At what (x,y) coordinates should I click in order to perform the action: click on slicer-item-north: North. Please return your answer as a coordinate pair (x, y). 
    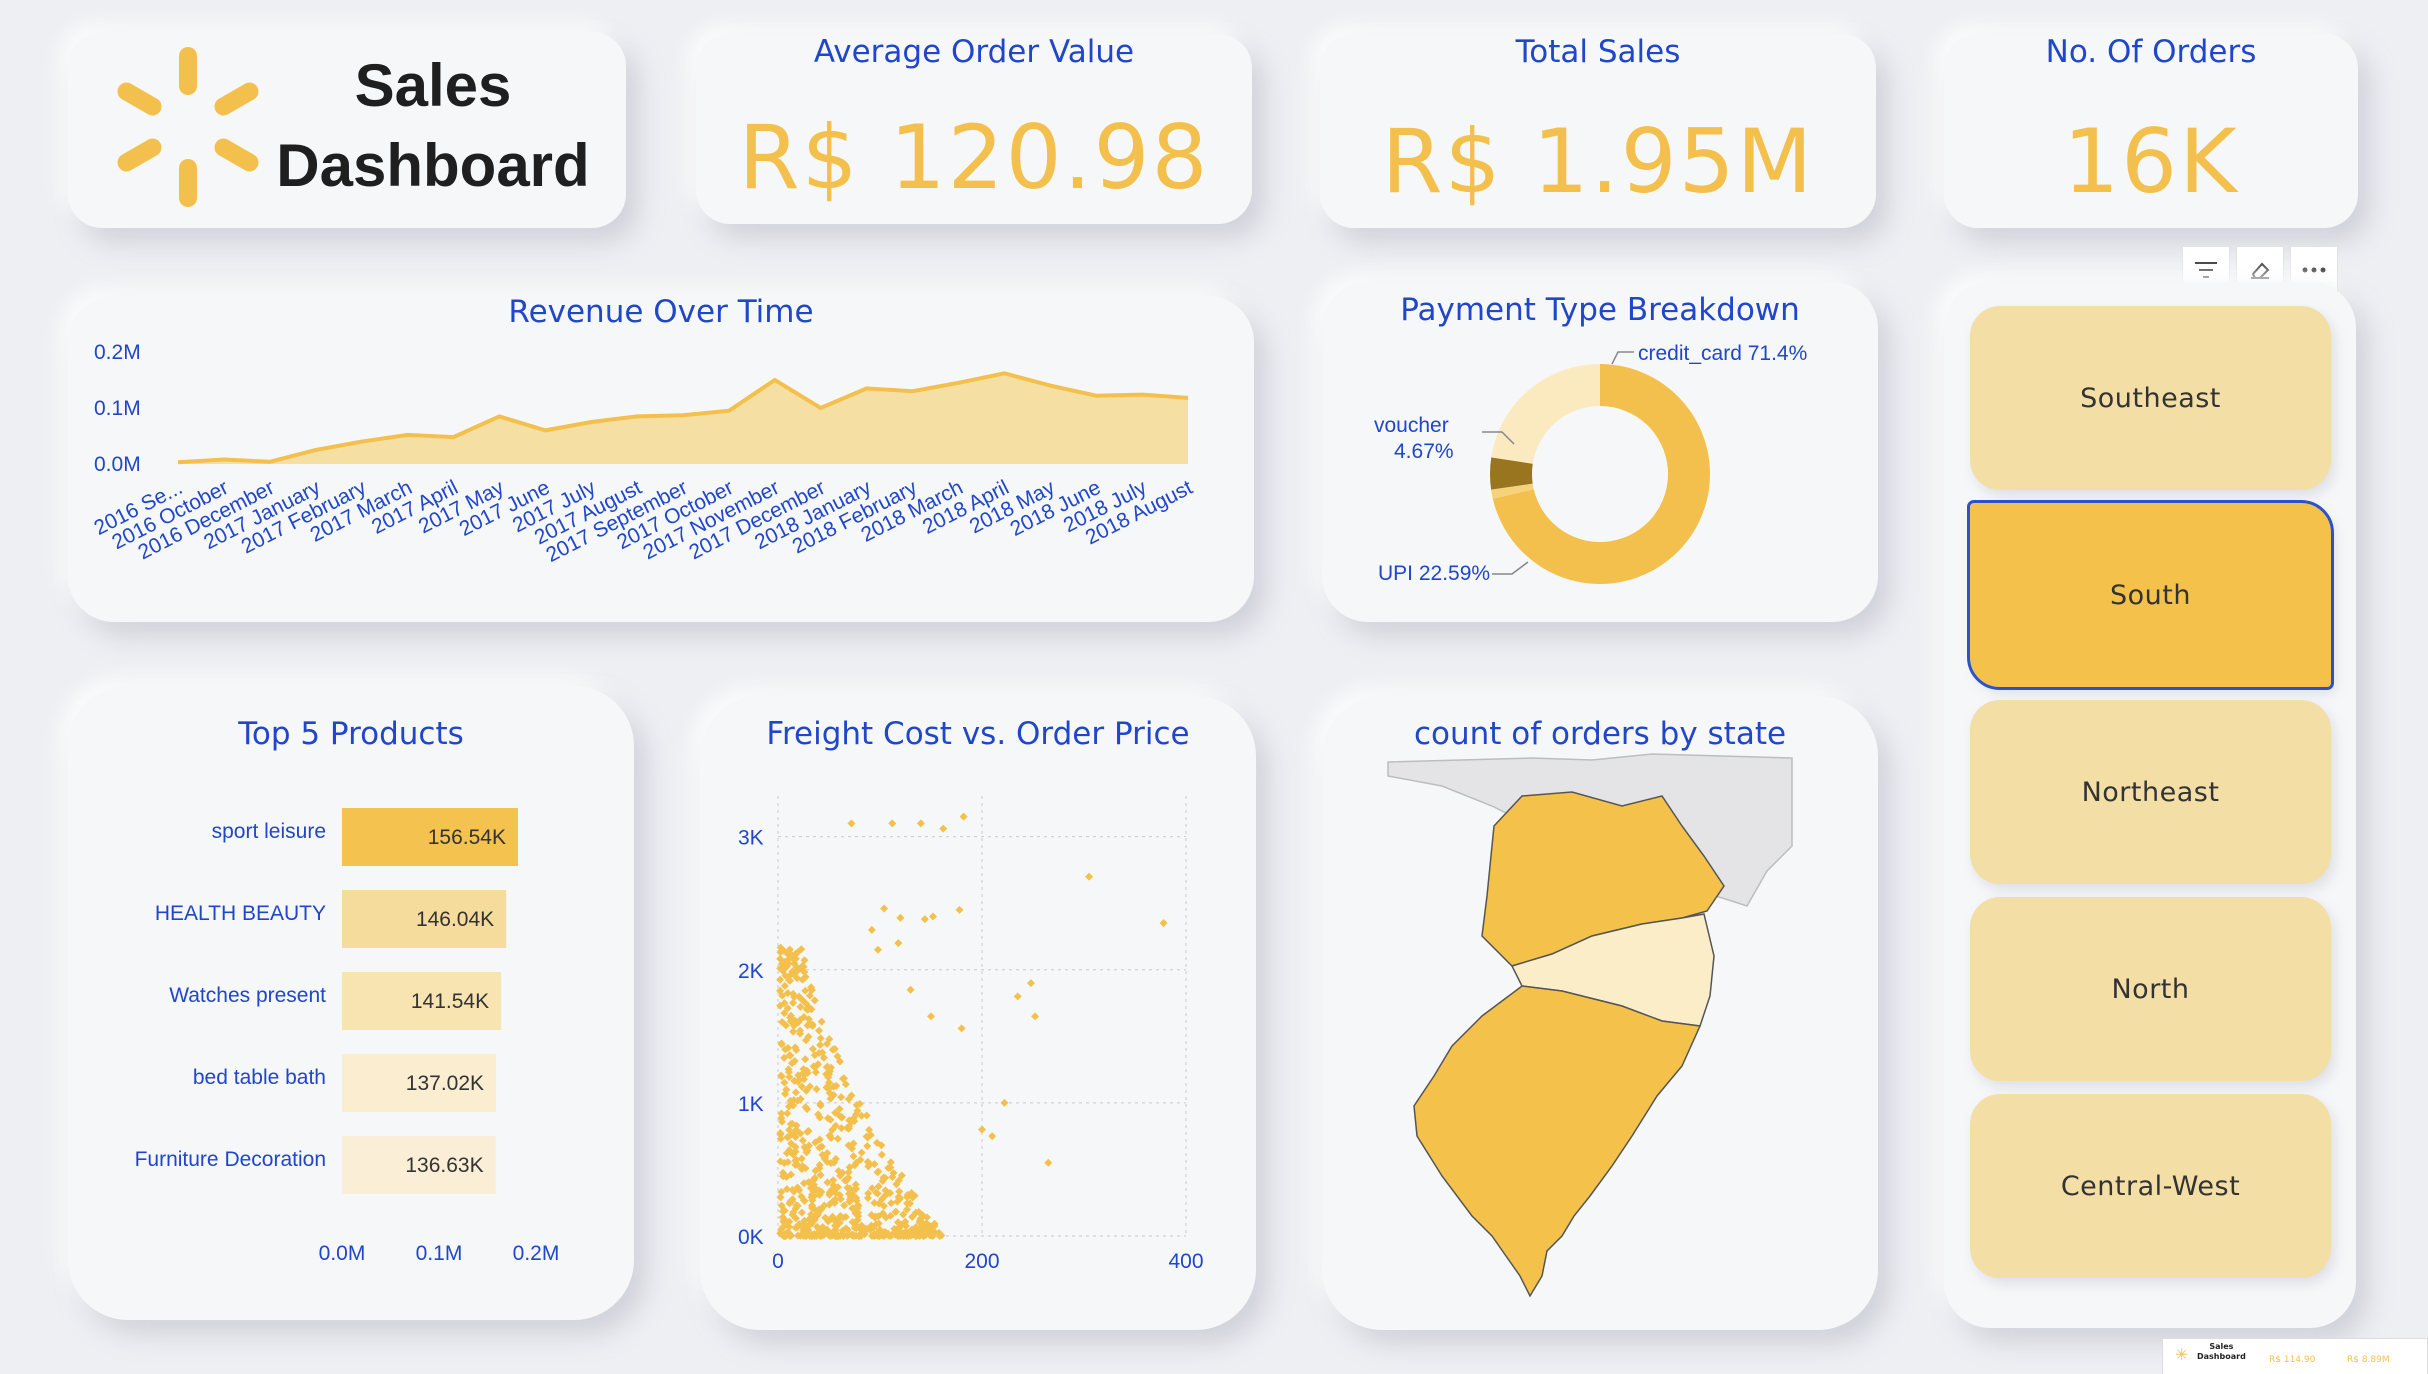
    Looking at the image, I should click on (2150, 989).